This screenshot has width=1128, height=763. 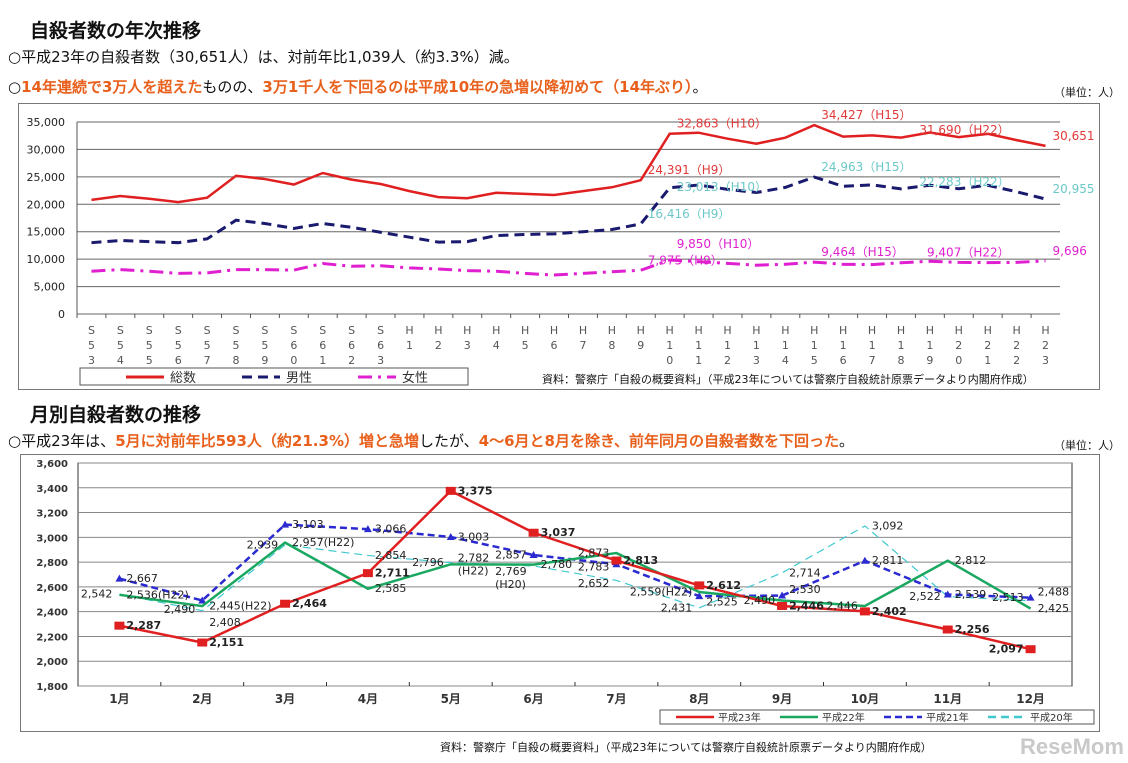 I want to click on data-label: 20,955, so click(x=1074, y=189).